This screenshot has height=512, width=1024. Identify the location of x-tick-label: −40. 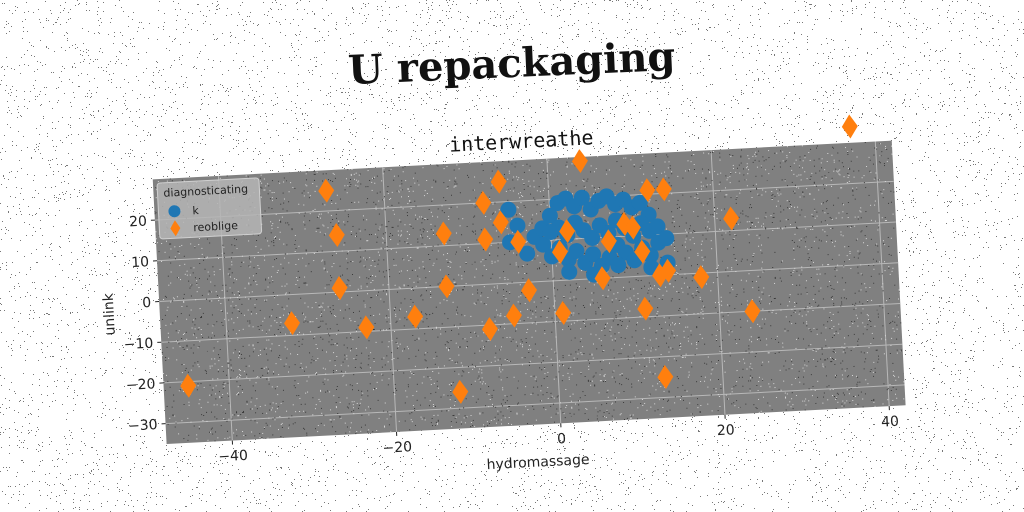
(233, 457).